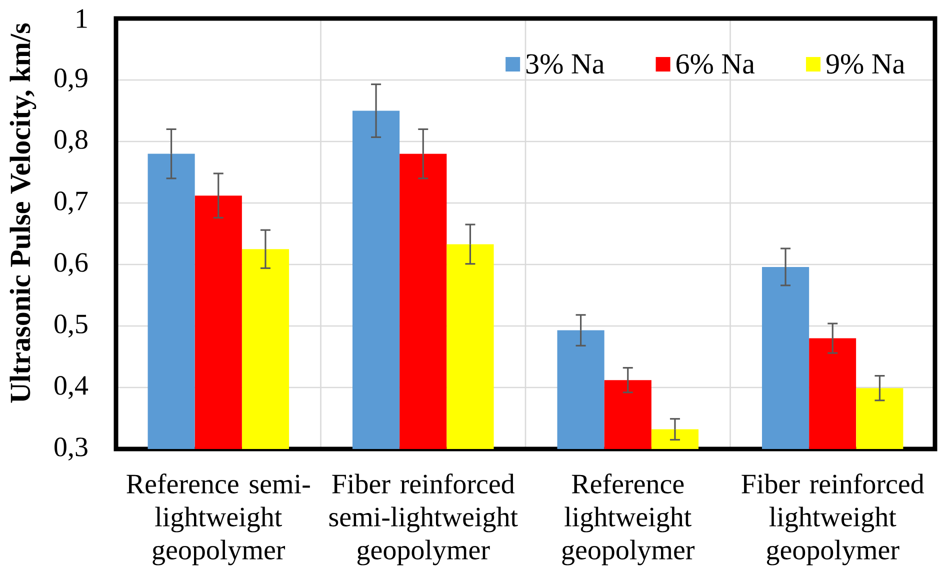 This screenshot has height=569, width=939. What do you see at coordinates (71, 141) in the screenshot?
I see `y-tick-label: 0,8` at bounding box center [71, 141].